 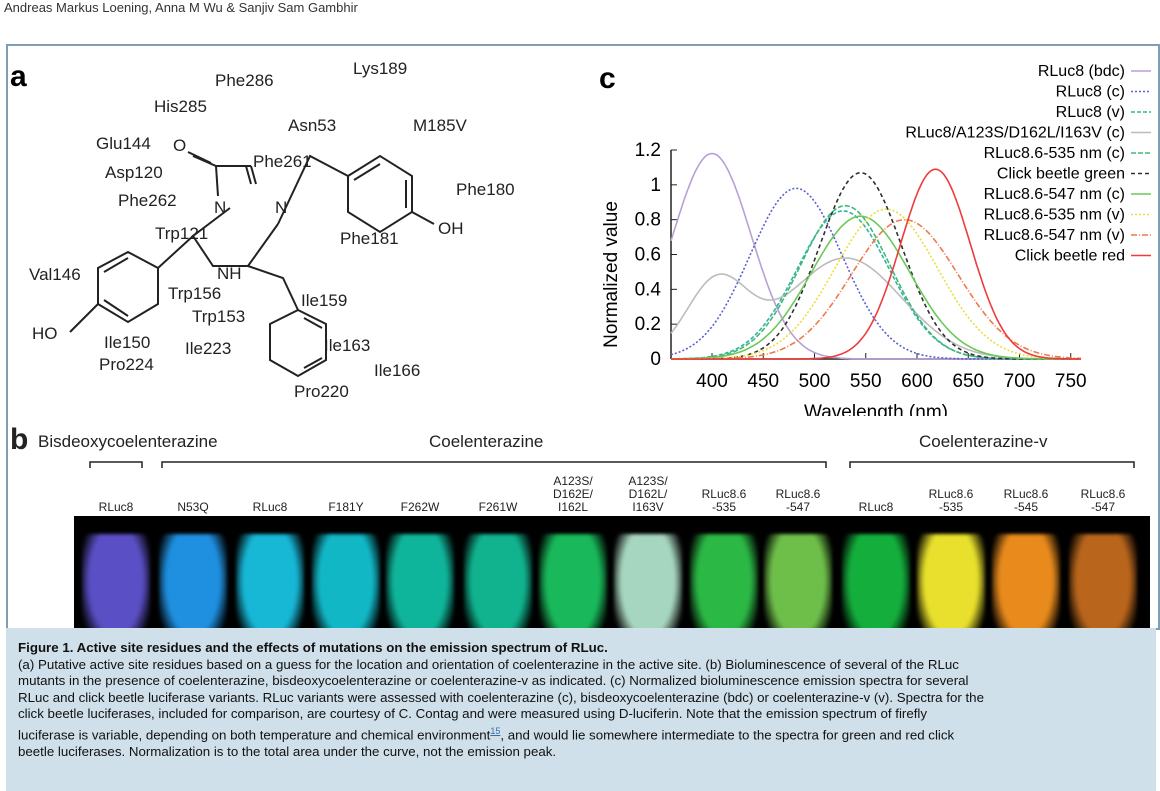 What do you see at coordinates (420, 507) in the screenshot?
I see `tube-label: F262W` at bounding box center [420, 507].